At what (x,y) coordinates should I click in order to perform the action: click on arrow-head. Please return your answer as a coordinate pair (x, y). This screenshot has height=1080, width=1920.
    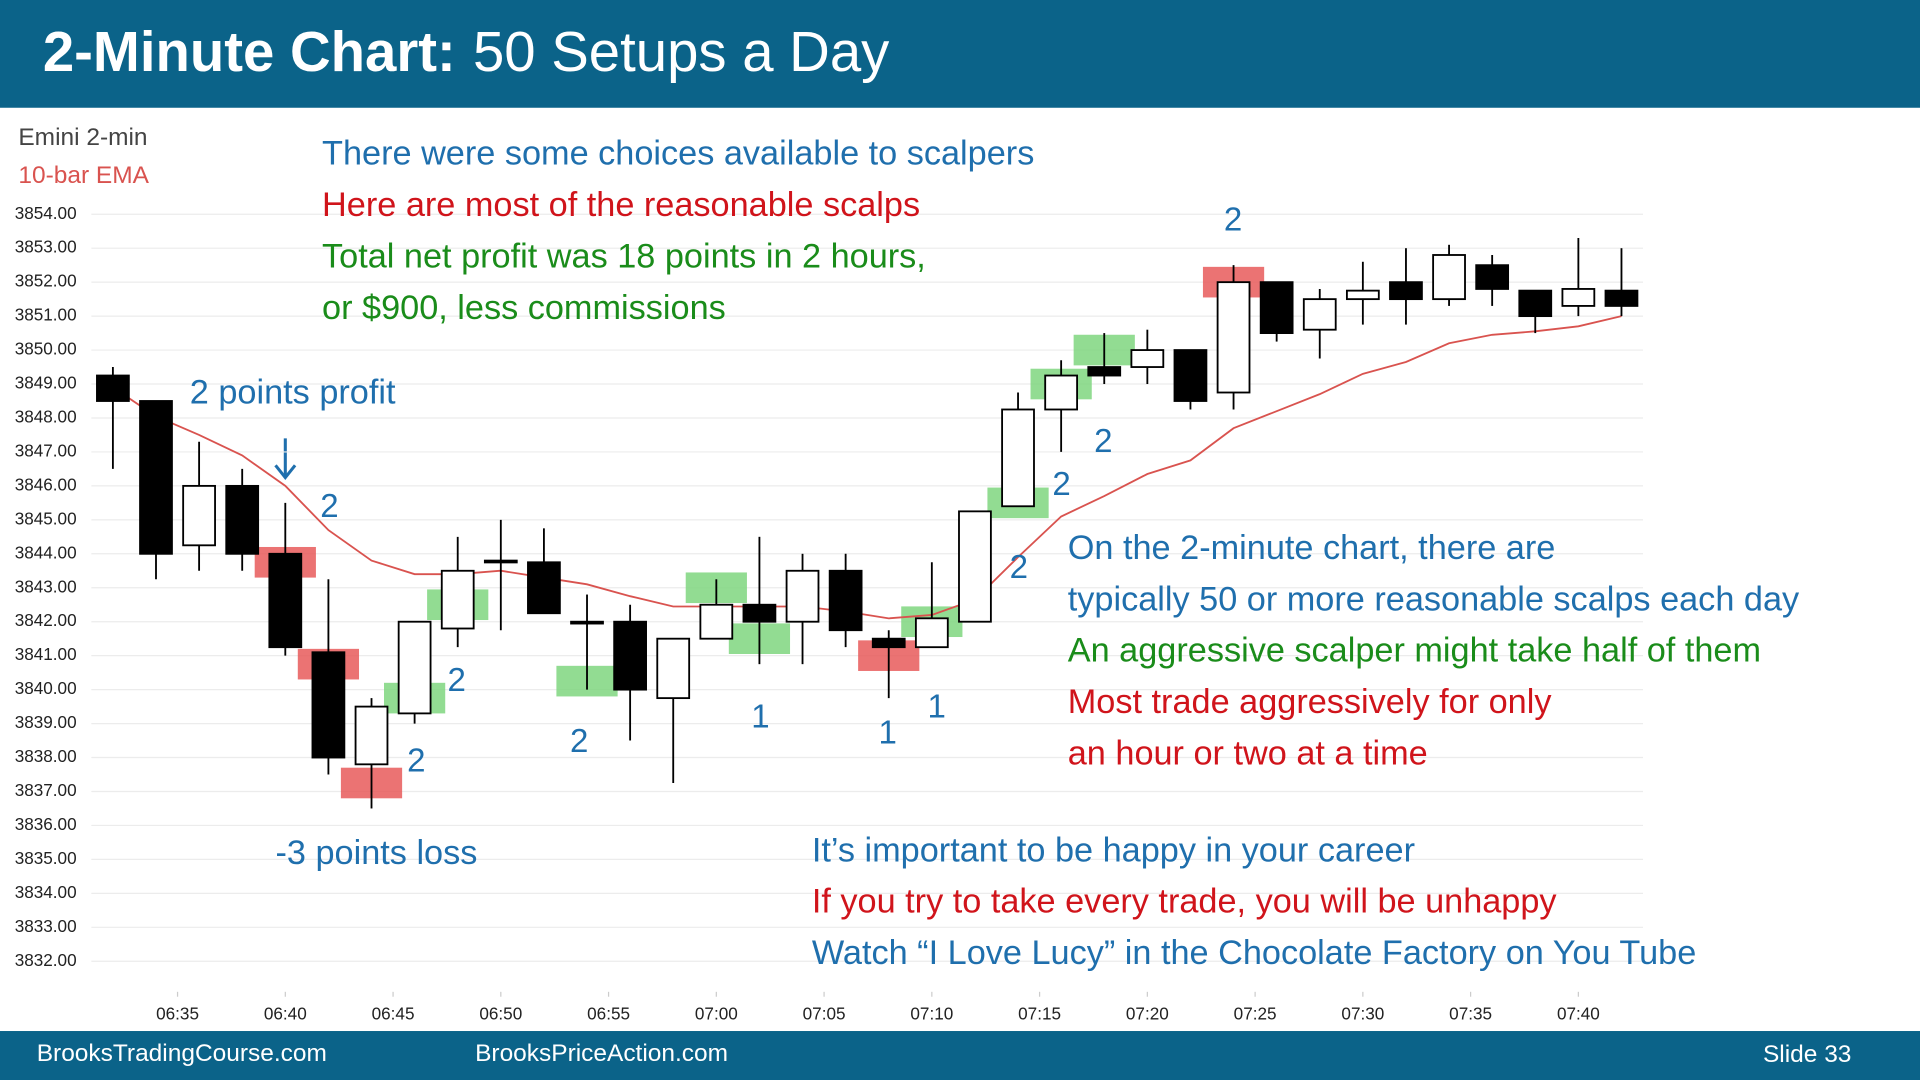
    Looking at the image, I should click on (285, 472).